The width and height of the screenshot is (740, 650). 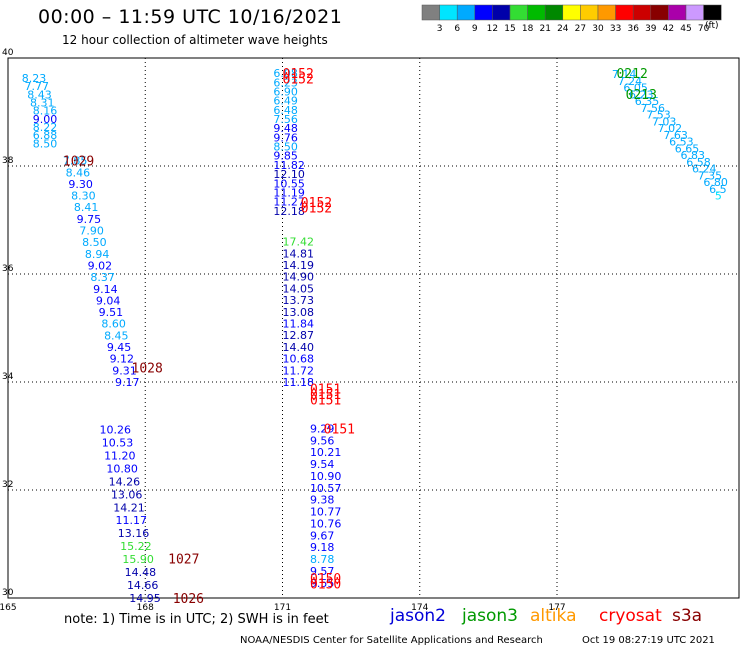 I want to click on swh-value: 10.68, so click(x=299, y=359).